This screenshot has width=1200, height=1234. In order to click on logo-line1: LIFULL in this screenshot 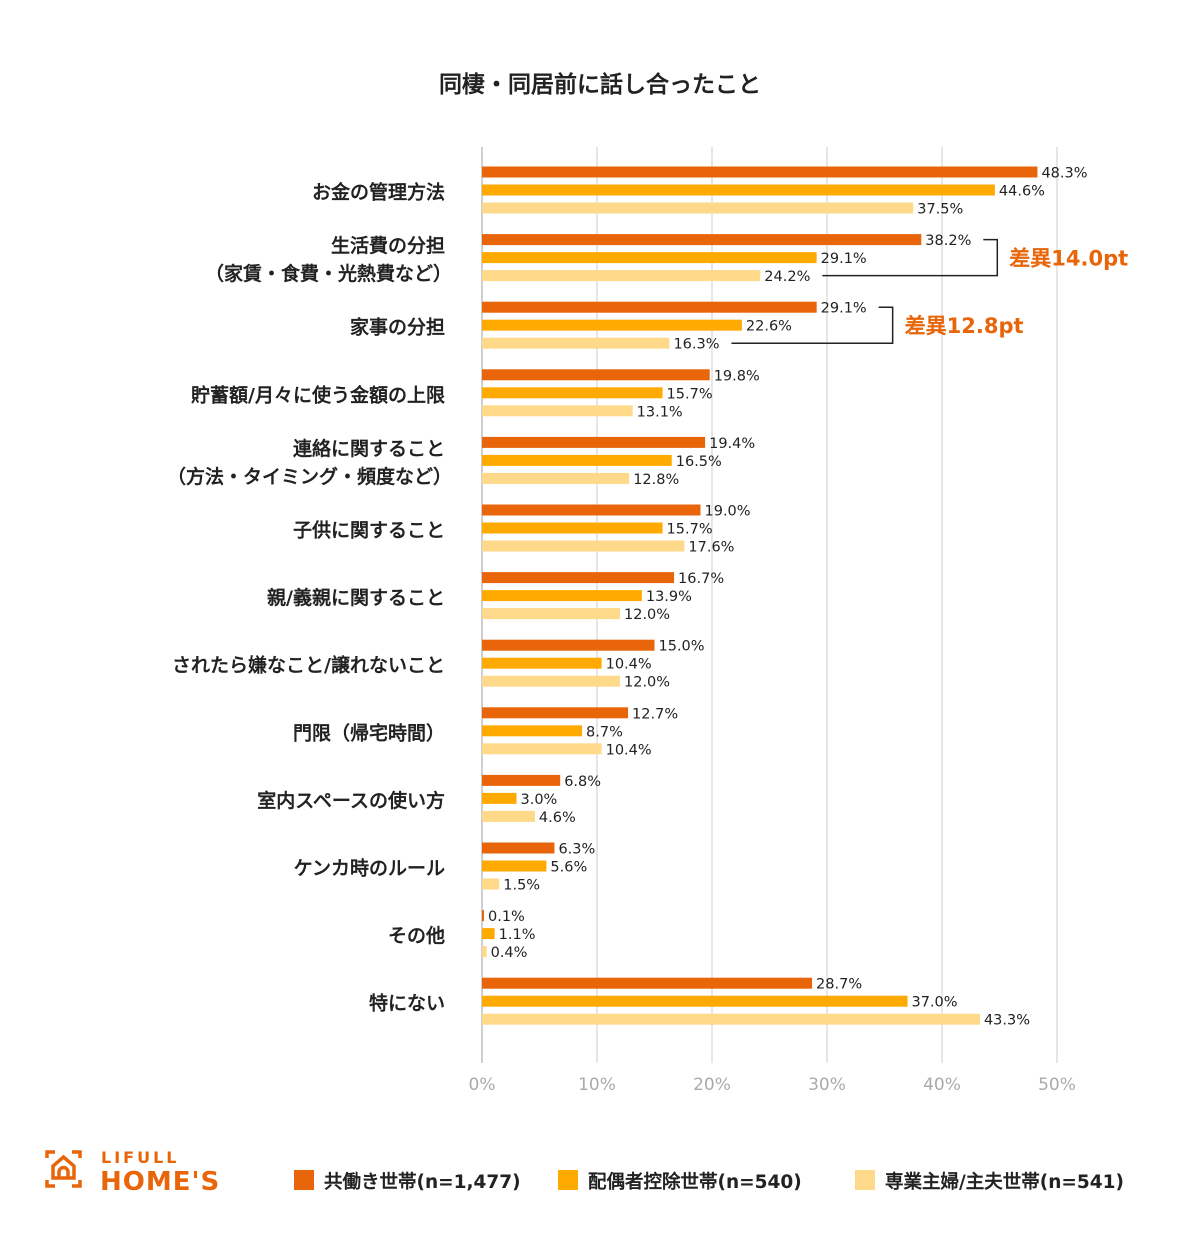, I will do `click(140, 1157)`.